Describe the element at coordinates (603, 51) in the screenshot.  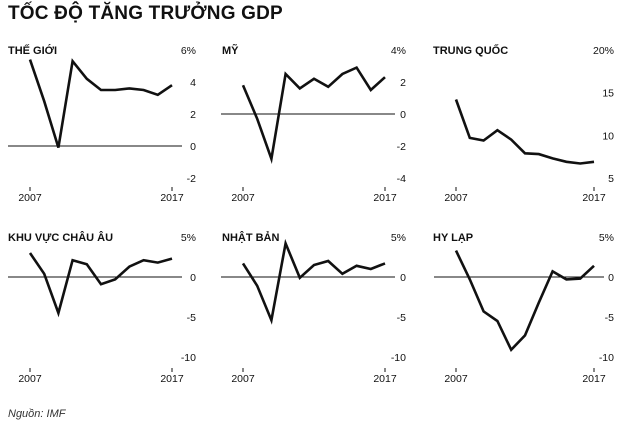
I see `y-tick-label: 20%` at that location.